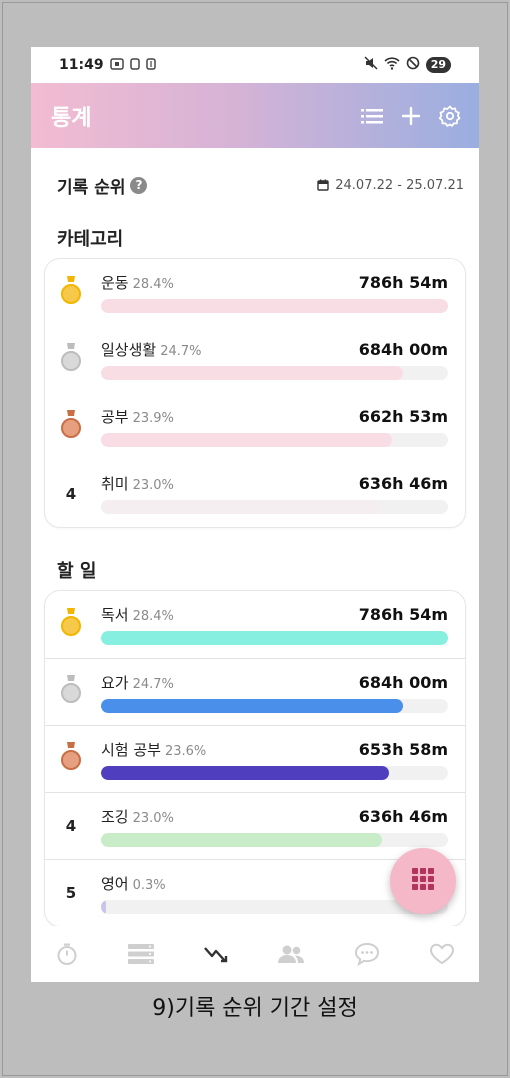  Describe the element at coordinates (115, 417) in the screenshot. I see `item-name: 공부` at that location.